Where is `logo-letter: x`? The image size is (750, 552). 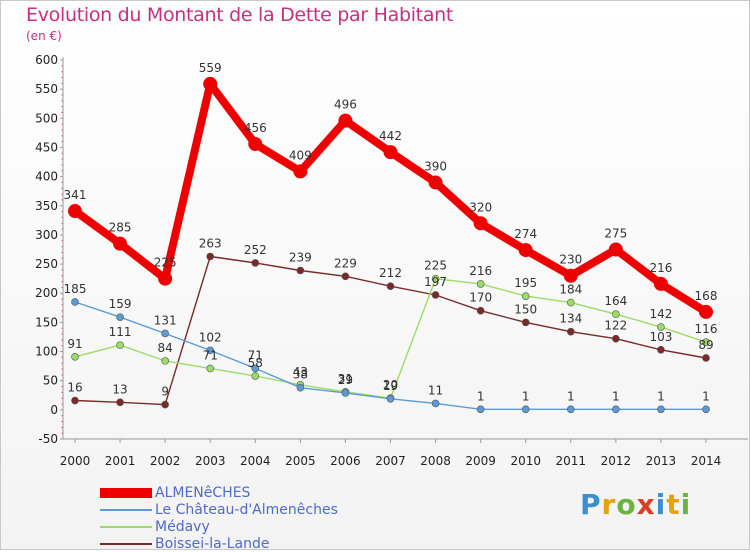
logo-letter: x is located at coordinates (646, 504).